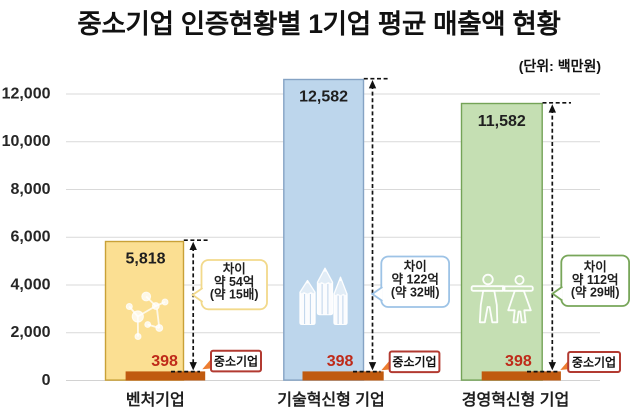 The image size is (632, 414). What do you see at coordinates (415, 292) in the screenshot?
I see `svg-text: (약 32배)` at bounding box center [415, 292].